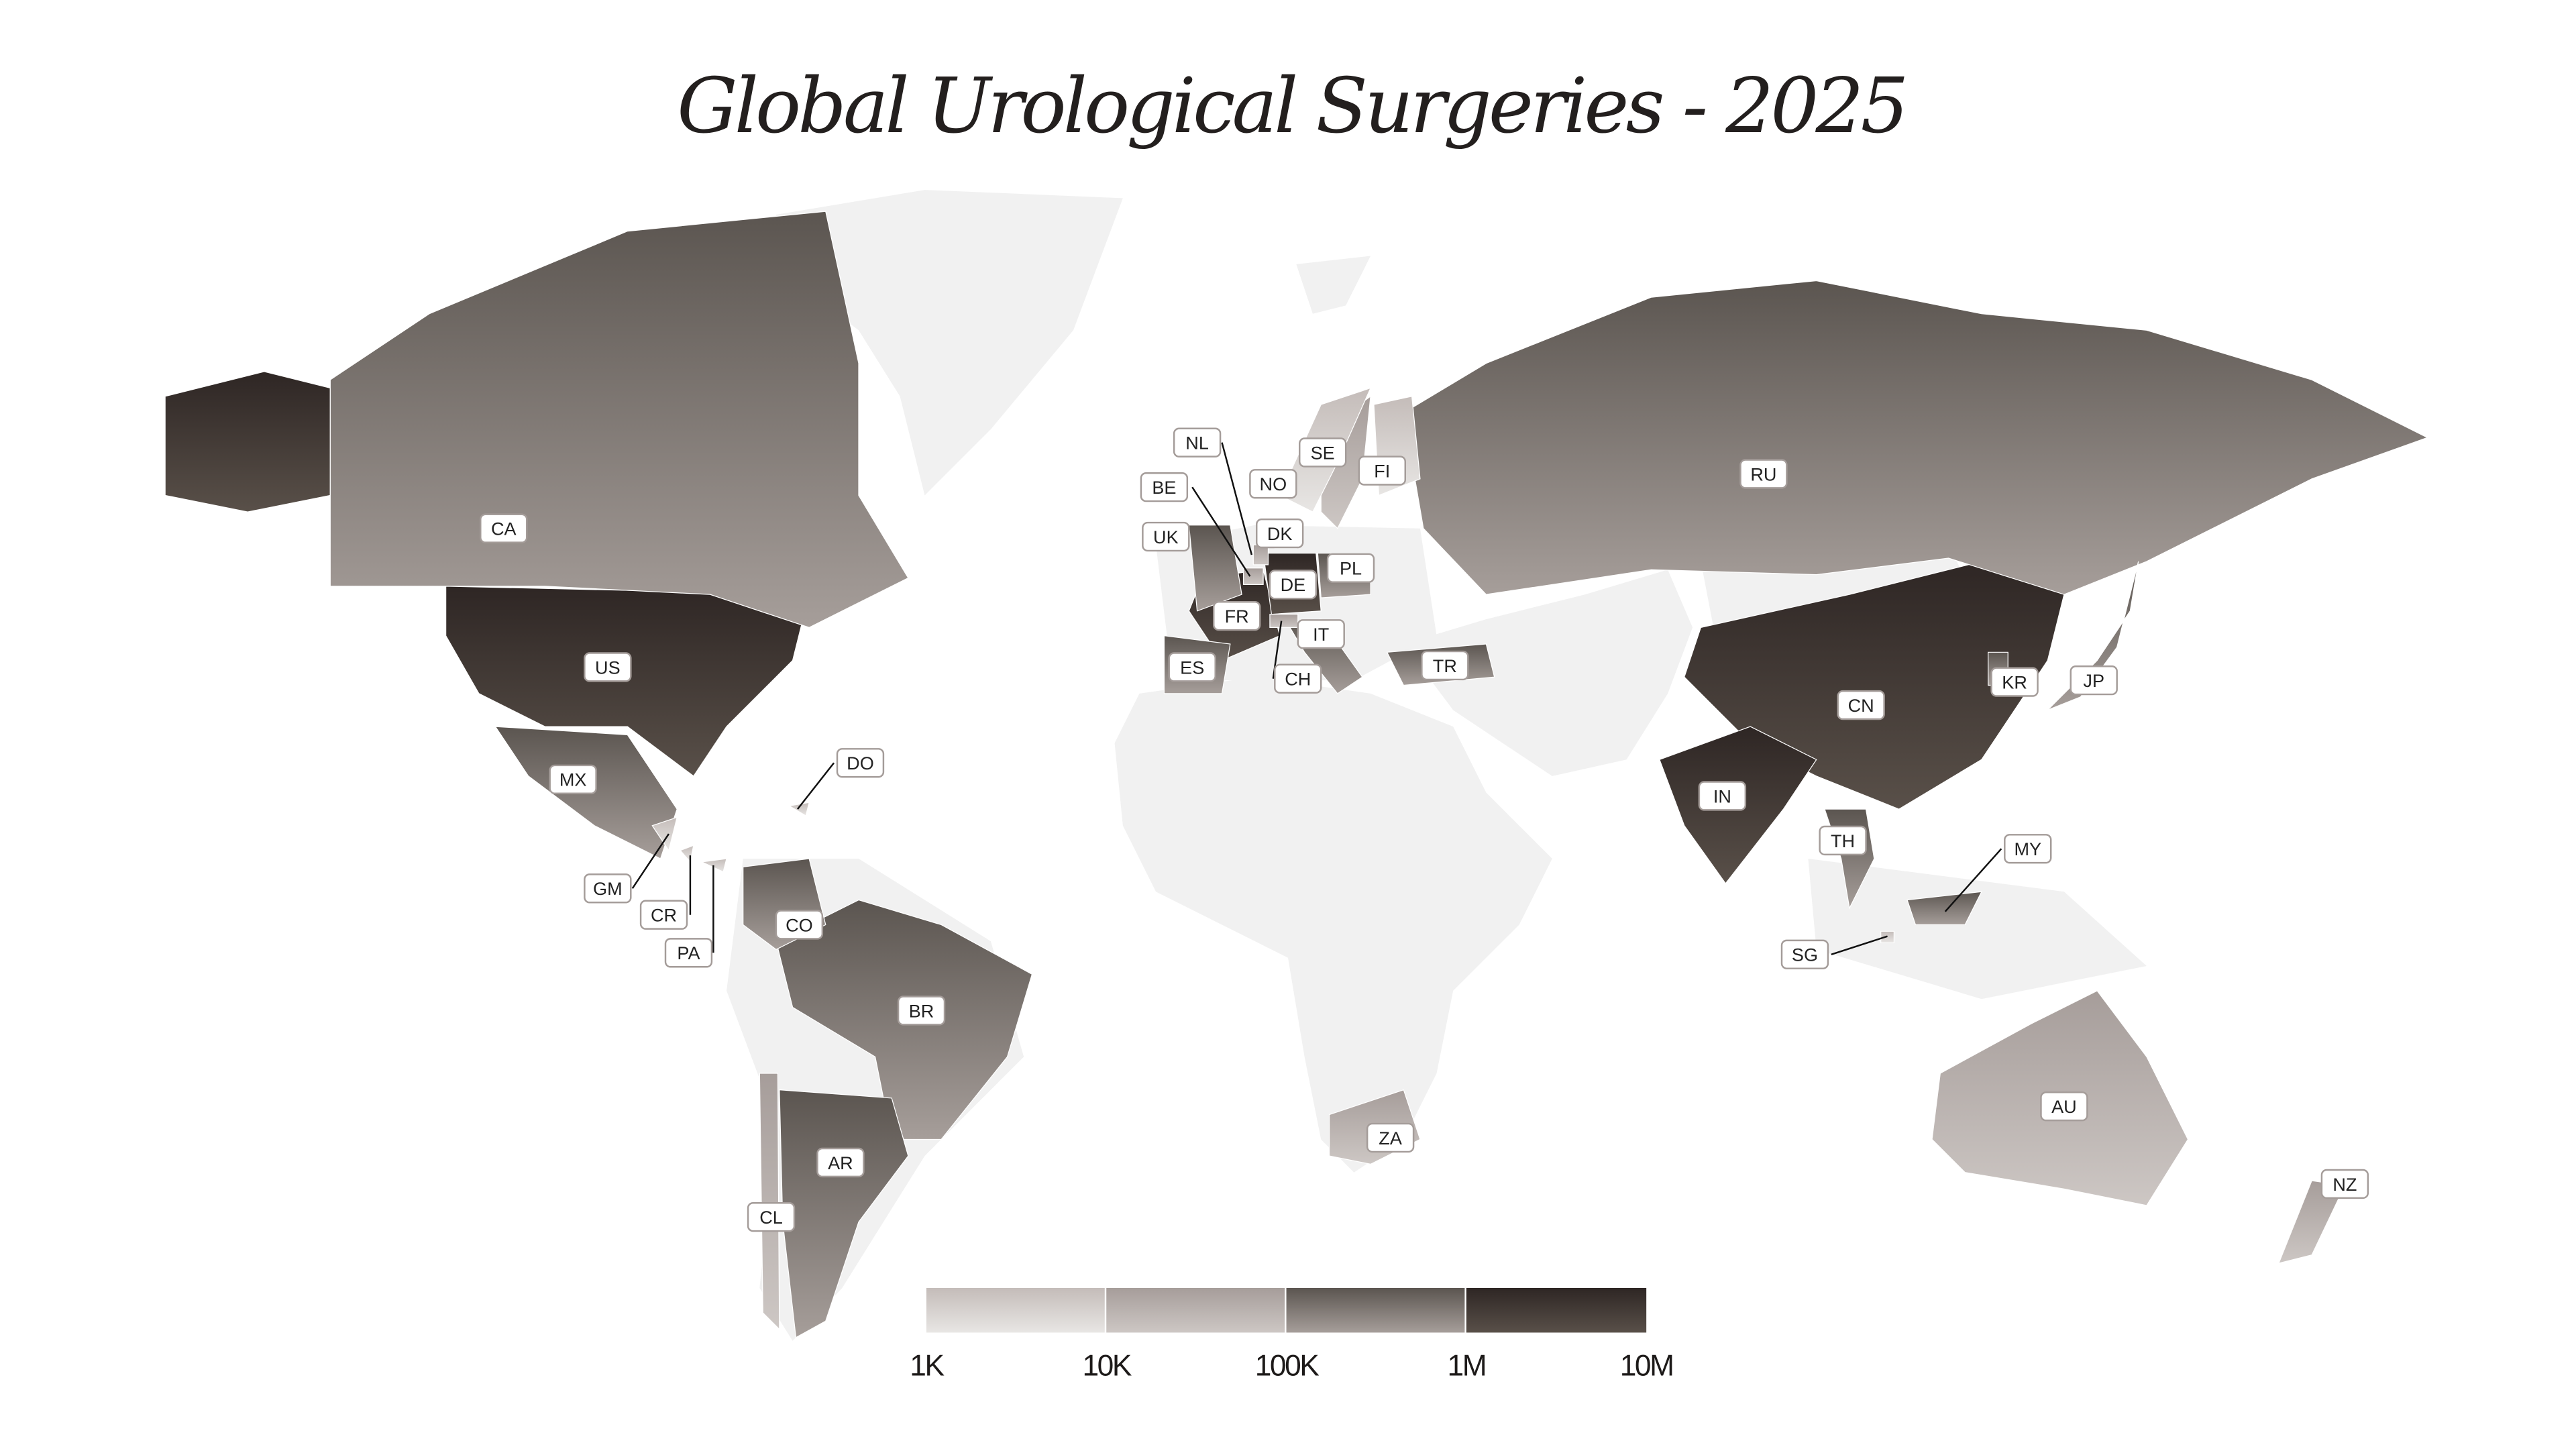 The width and height of the screenshot is (2576, 1449). I want to click on country-label-tr: TR, so click(1445, 665).